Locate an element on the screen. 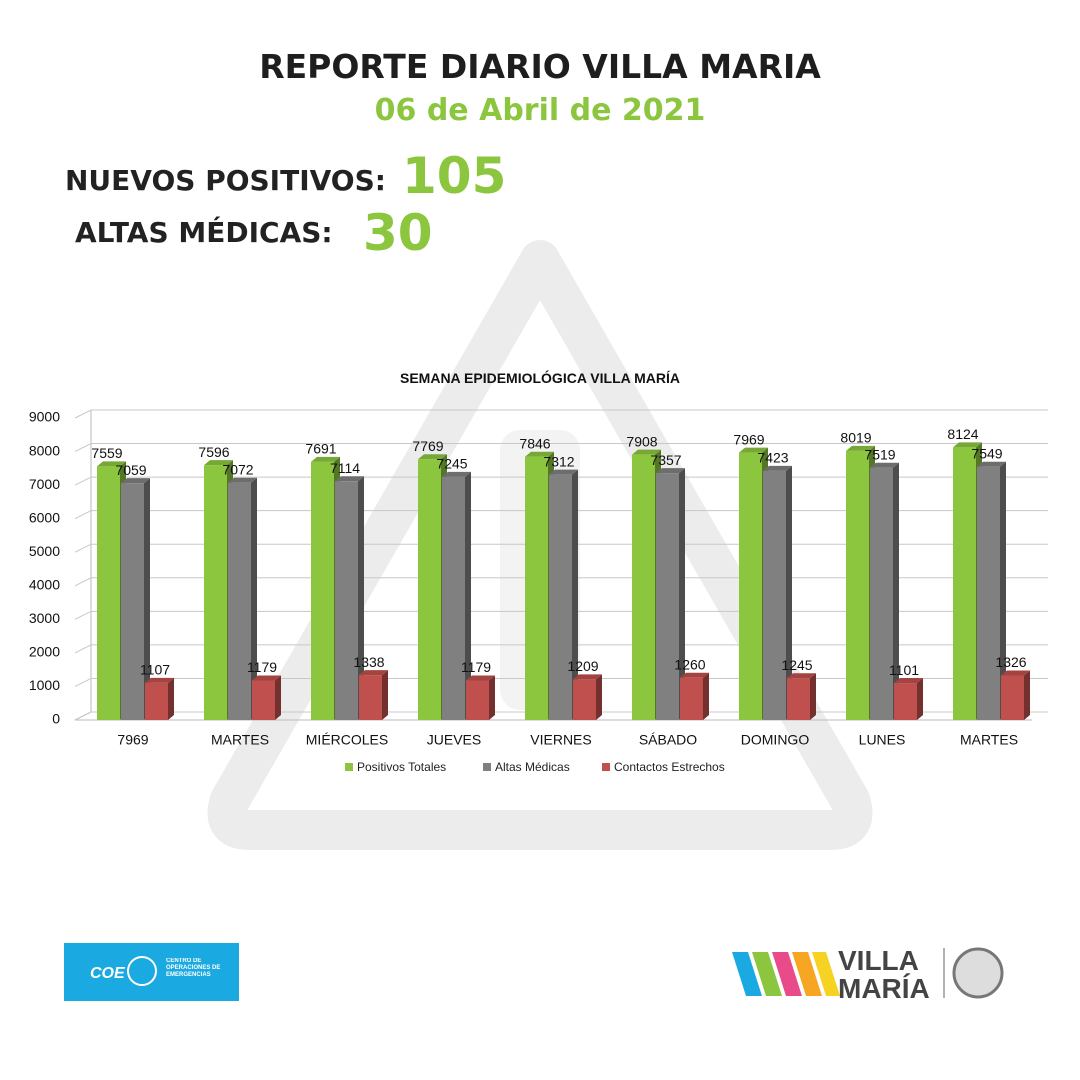  brand-text: VILLA is located at coordinates (878, 960).